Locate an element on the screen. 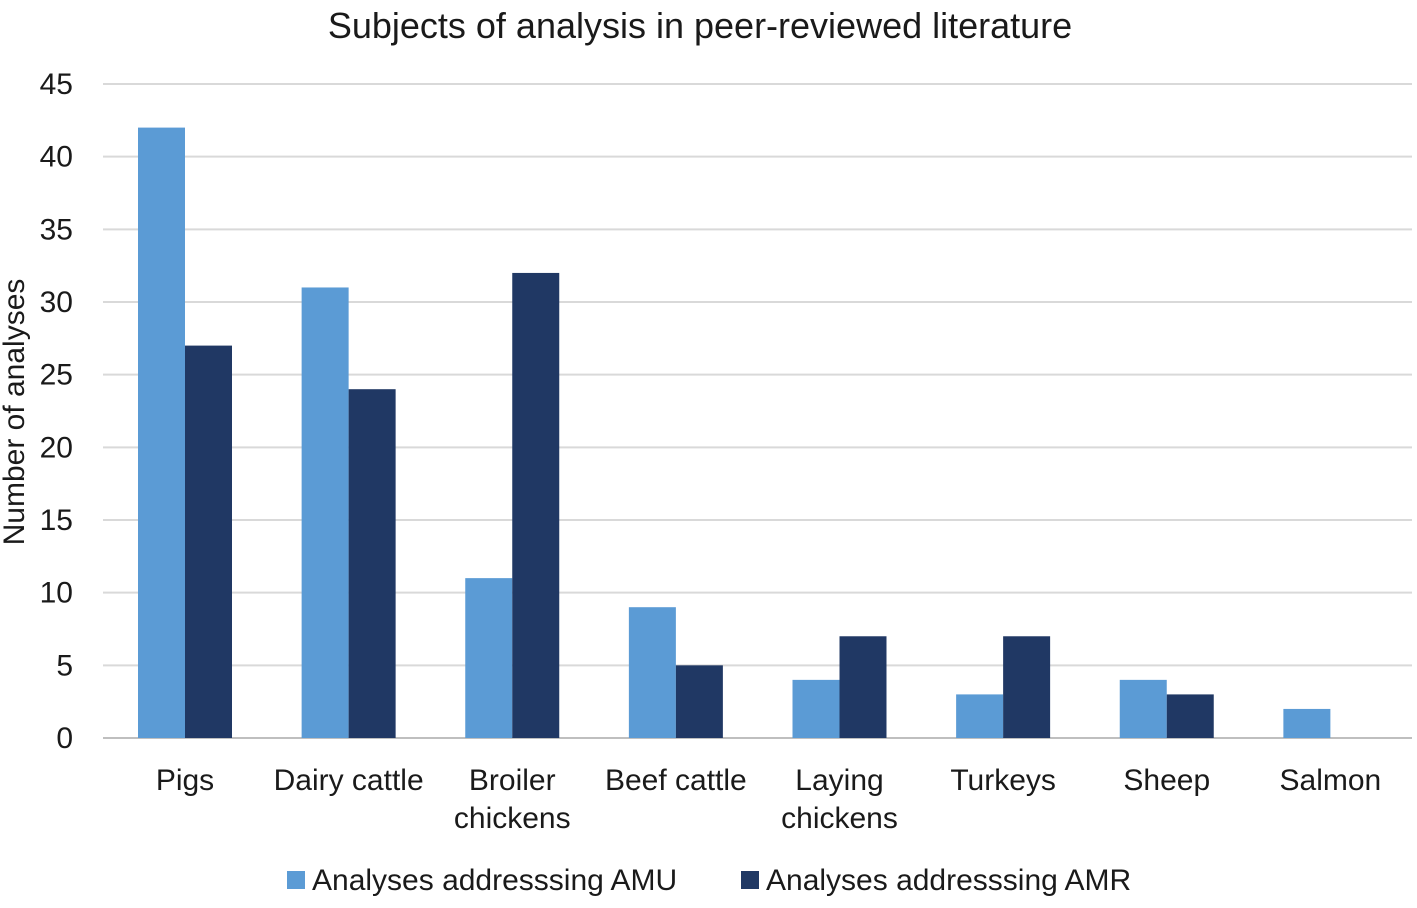 This screenshot has height=908, width=1417. y-tick-label: 35 is located at coordinates (56, 229).